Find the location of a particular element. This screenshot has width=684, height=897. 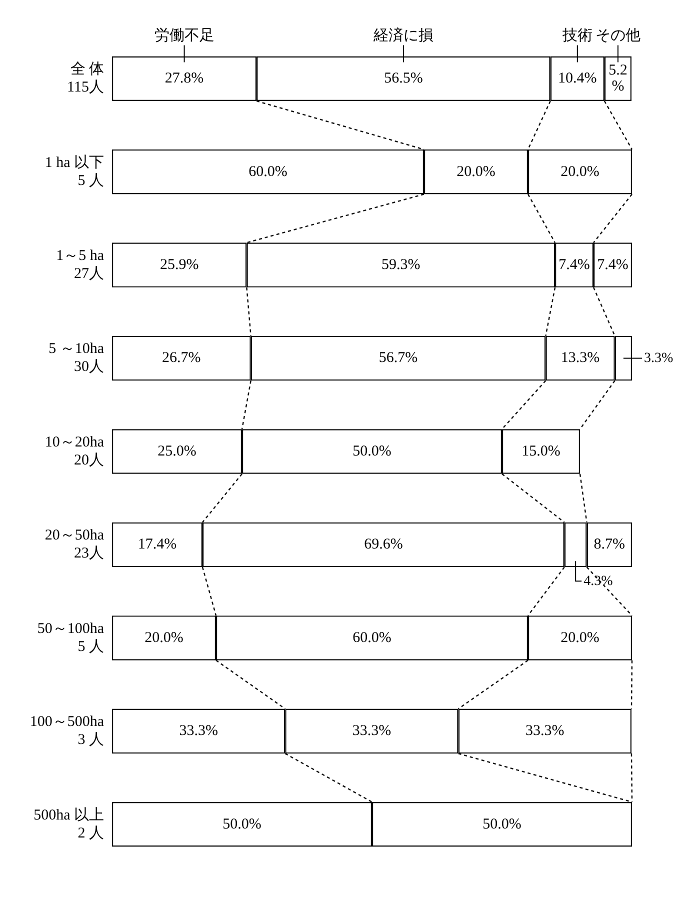

data-label: 3.3% is located at coordinates (659, 358).